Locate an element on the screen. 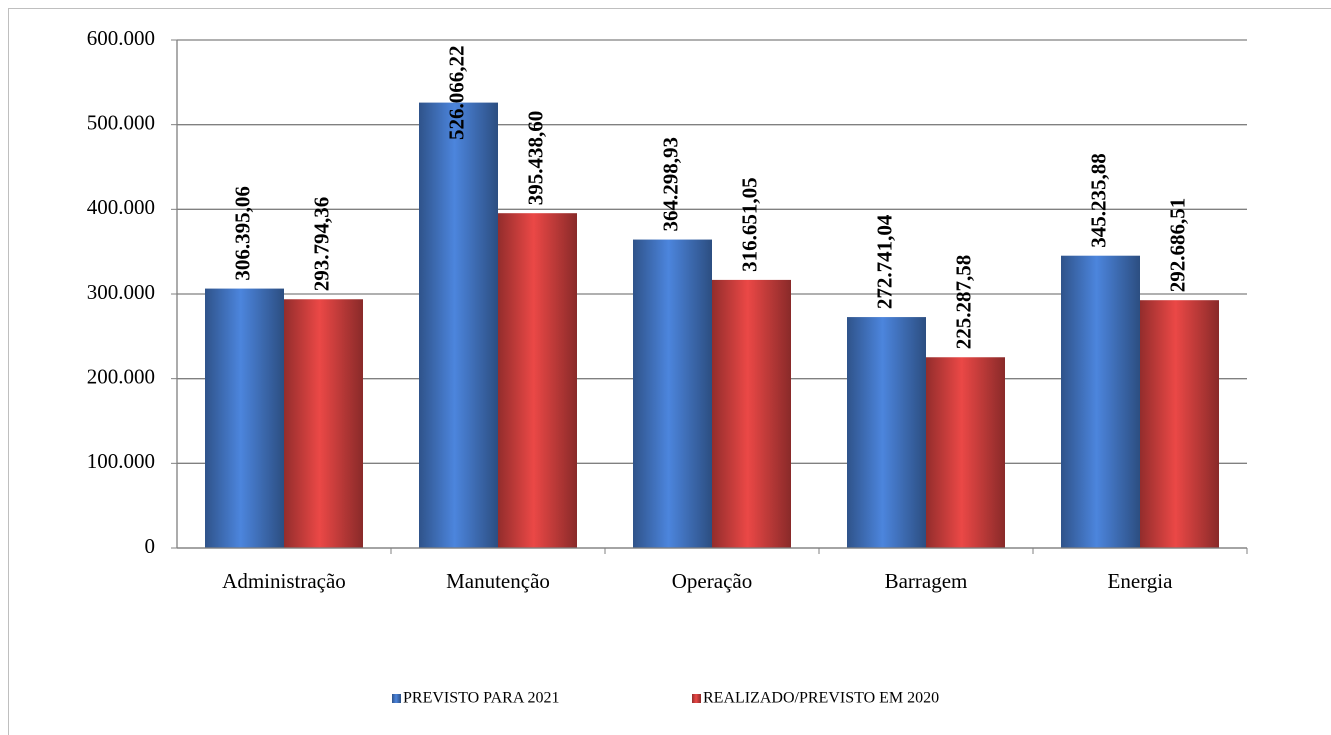 This screenshot has width=1331, height=735. x-tick-label: Operação is located at coordinates (712, 581).